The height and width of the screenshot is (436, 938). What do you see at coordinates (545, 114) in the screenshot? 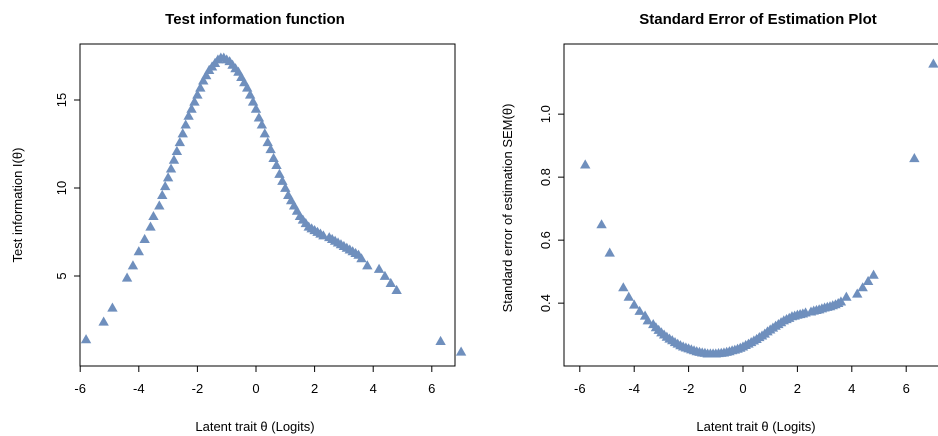
I see `y-tick-label: 1.0` at bounding box center [545, 114].